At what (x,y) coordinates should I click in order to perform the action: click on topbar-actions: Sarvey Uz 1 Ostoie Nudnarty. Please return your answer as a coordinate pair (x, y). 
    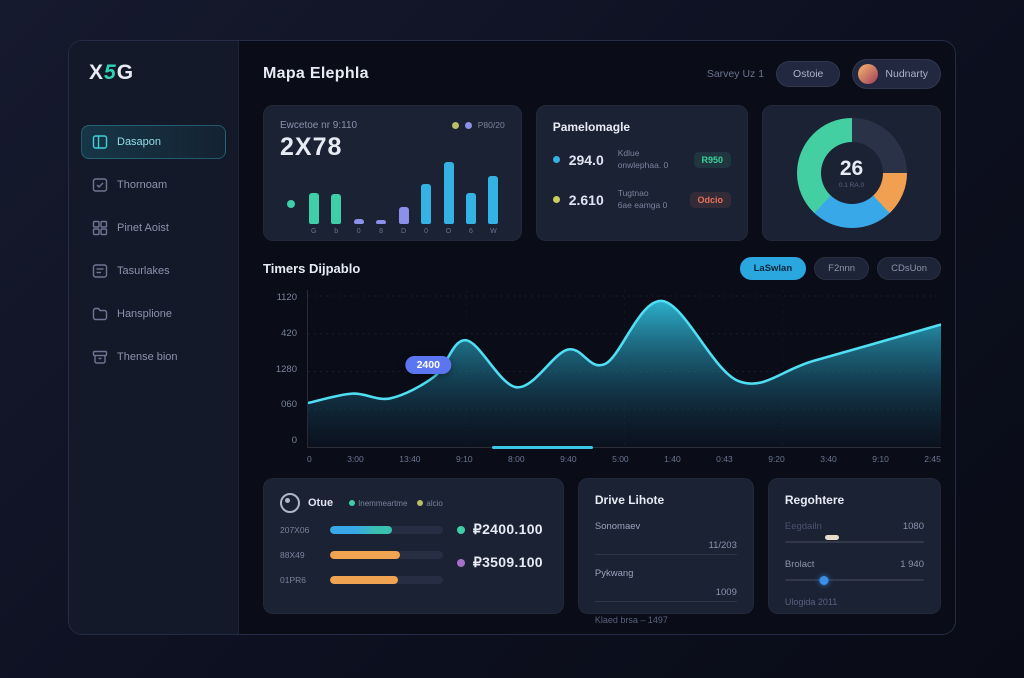
    Looking at the image, I should click on (824, 74).